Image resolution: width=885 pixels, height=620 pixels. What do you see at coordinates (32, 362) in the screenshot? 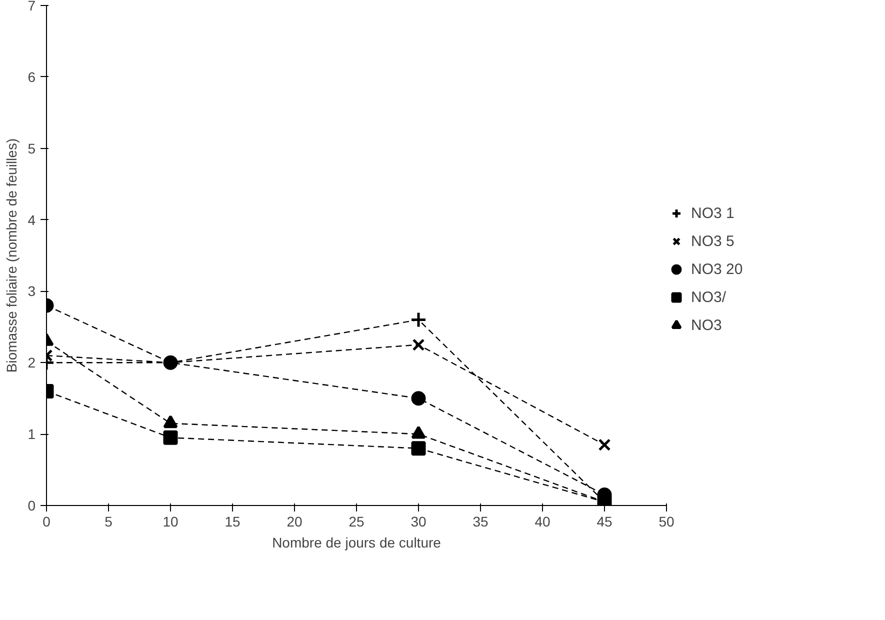
I see `y-tick-label: 2` at bounding box center [32, 362].